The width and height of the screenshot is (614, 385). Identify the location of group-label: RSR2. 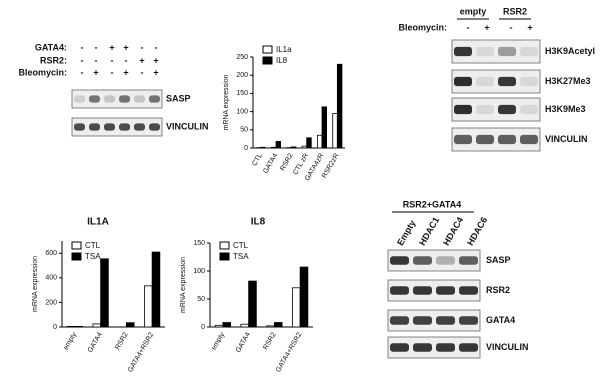
(515, 11).